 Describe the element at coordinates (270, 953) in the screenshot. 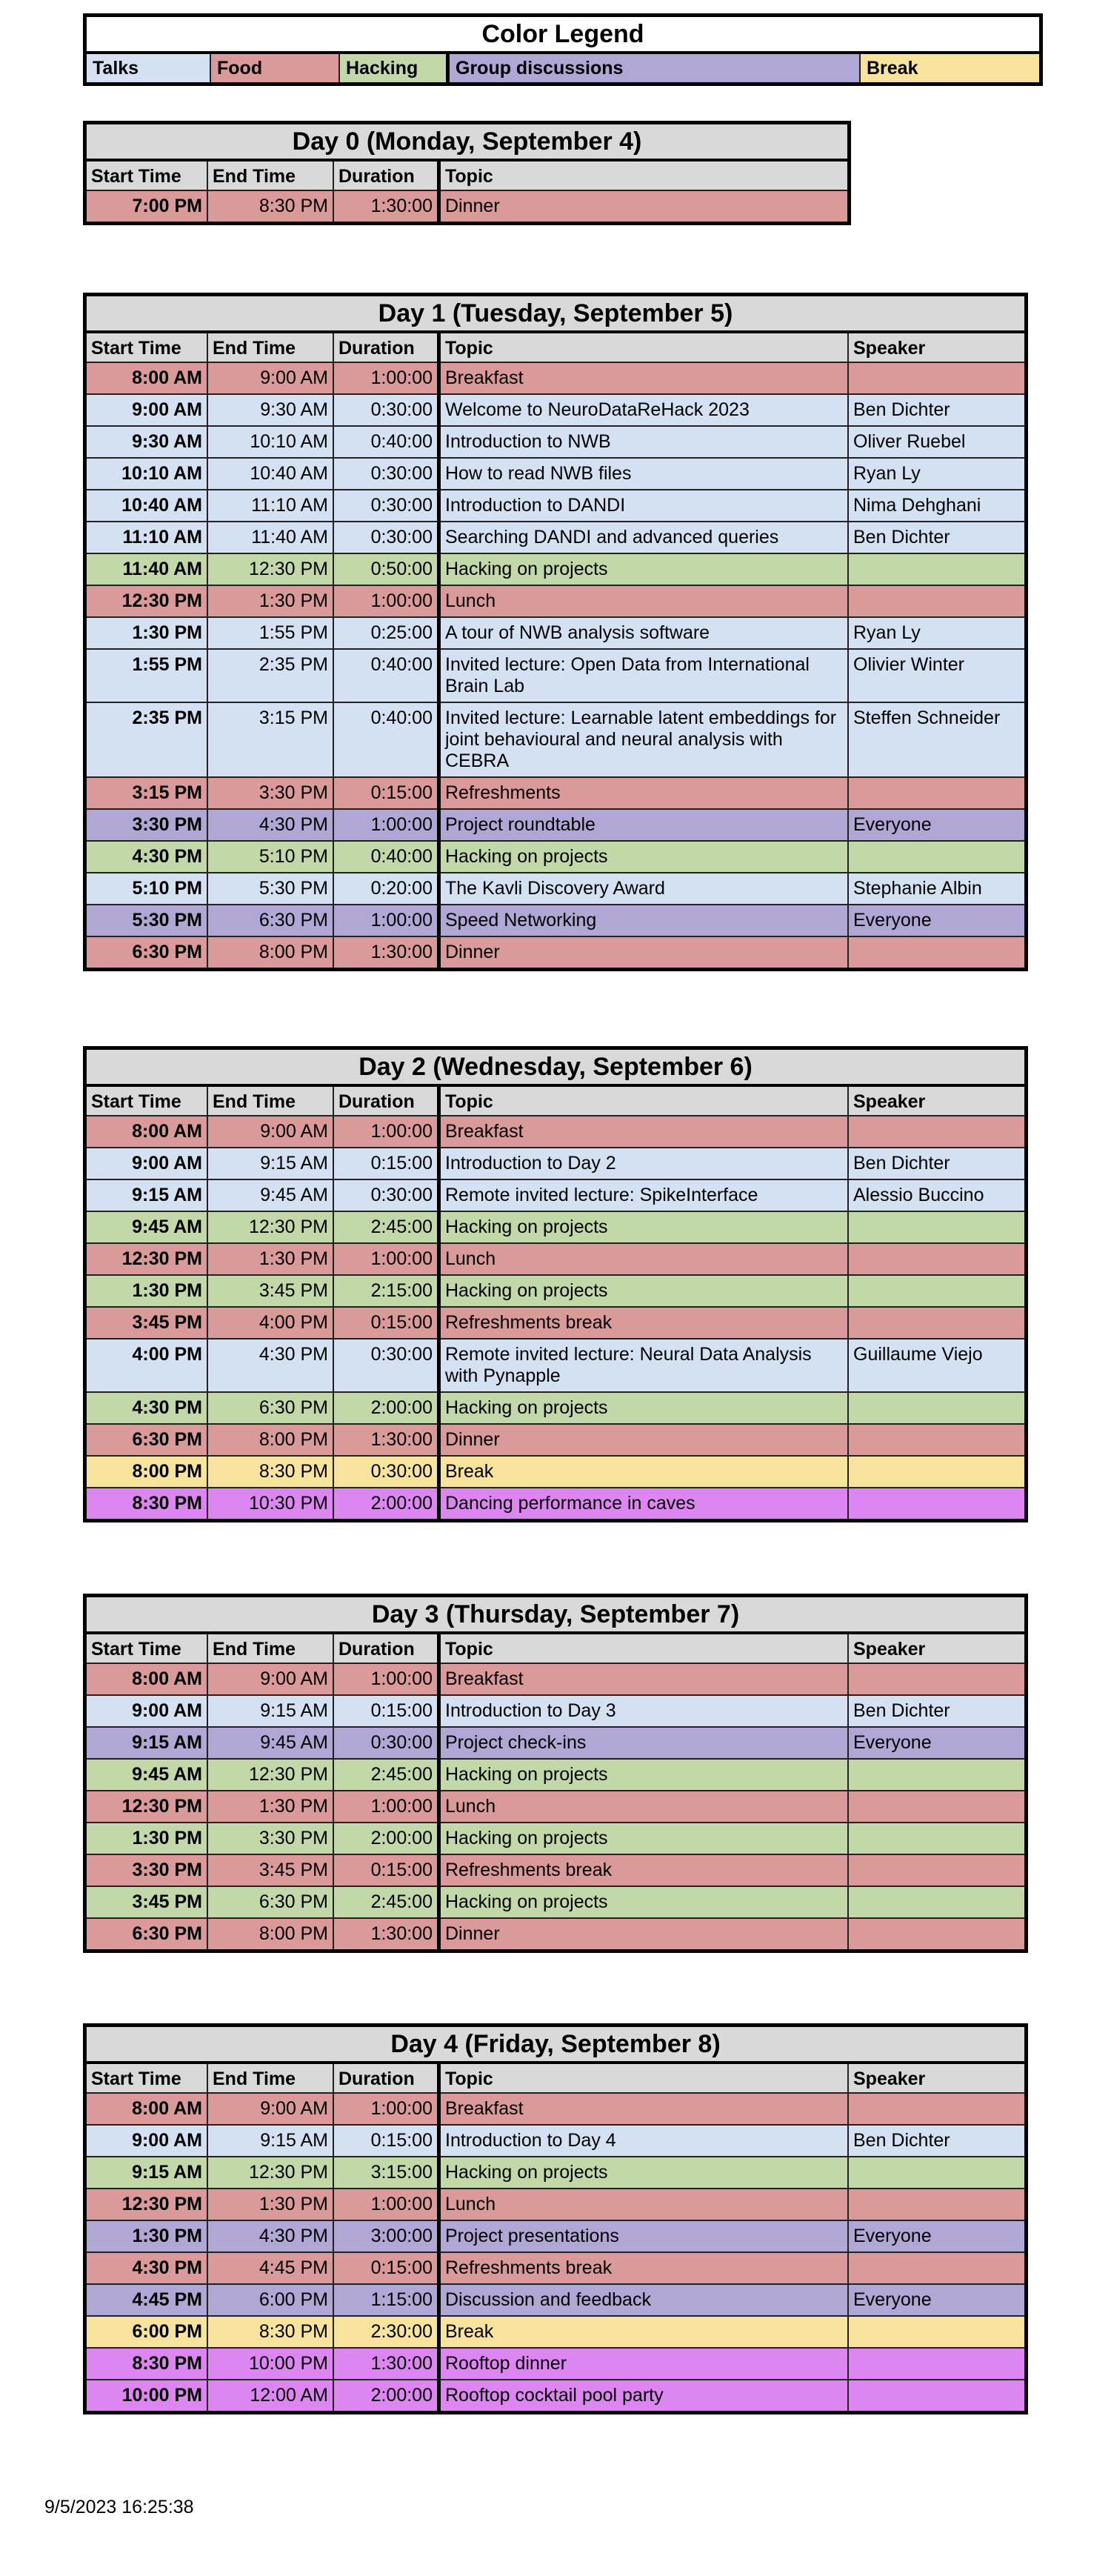

I see `end-time-cell: 8:00 PM` at that location.